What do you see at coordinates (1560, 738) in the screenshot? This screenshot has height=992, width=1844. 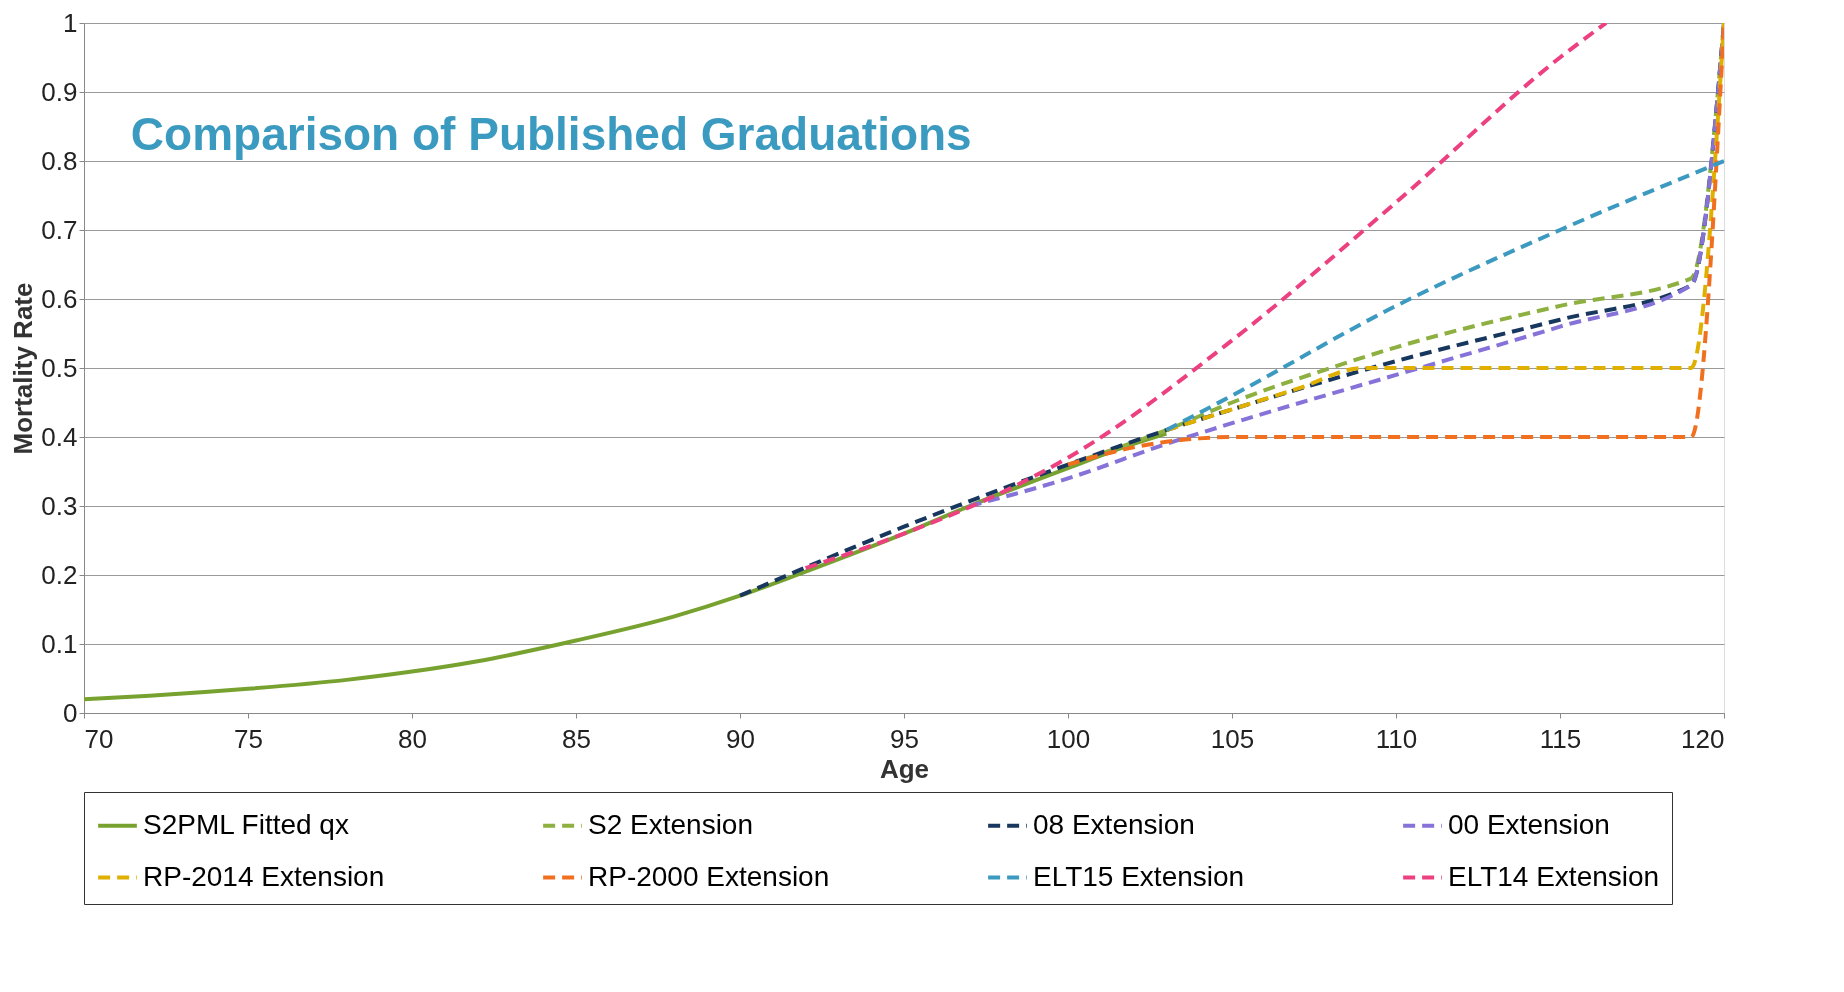 I see `x-tick-label: 115` at bounding box center [1560, 738].